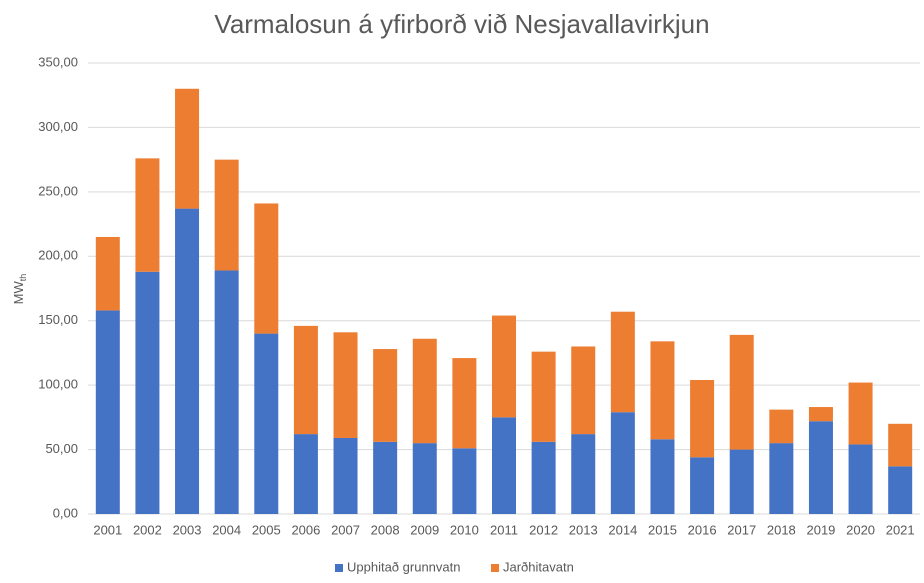 The image size is (924, 583). I want to click on x-tick-label: 2013, so click(583, 529).